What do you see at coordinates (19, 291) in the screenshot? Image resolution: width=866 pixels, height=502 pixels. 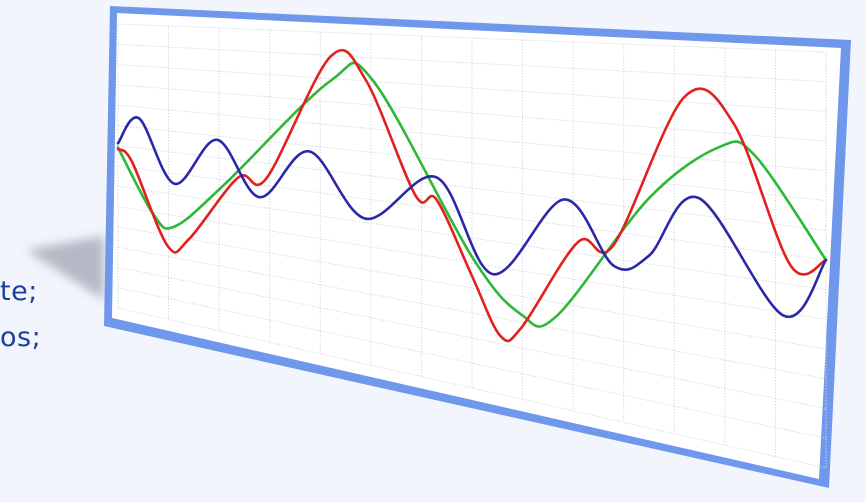 I see `side-text-line-1: te;` at bounding box center [19, 291].